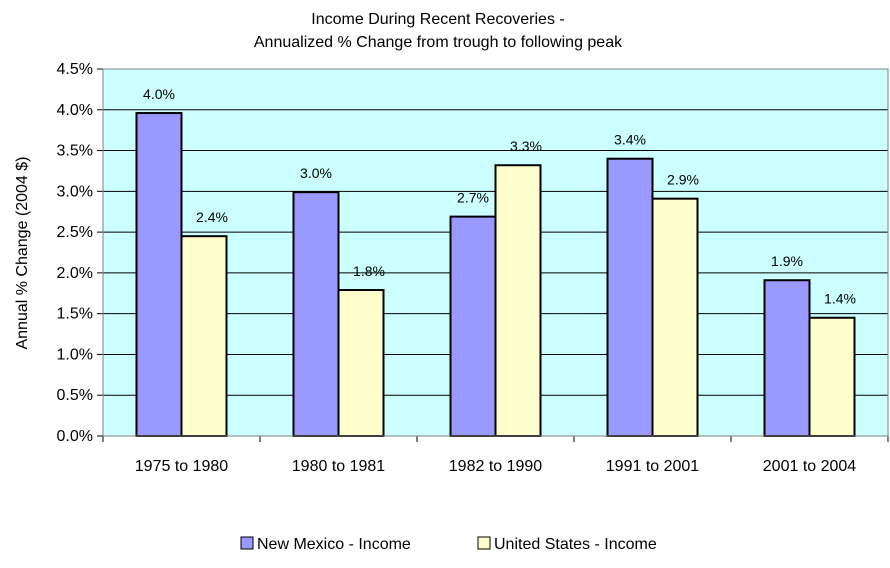 The height and width of the screenshot is (568, 890). I want to click on x-tick-label: 1980 to 1981, so click(339, 466).